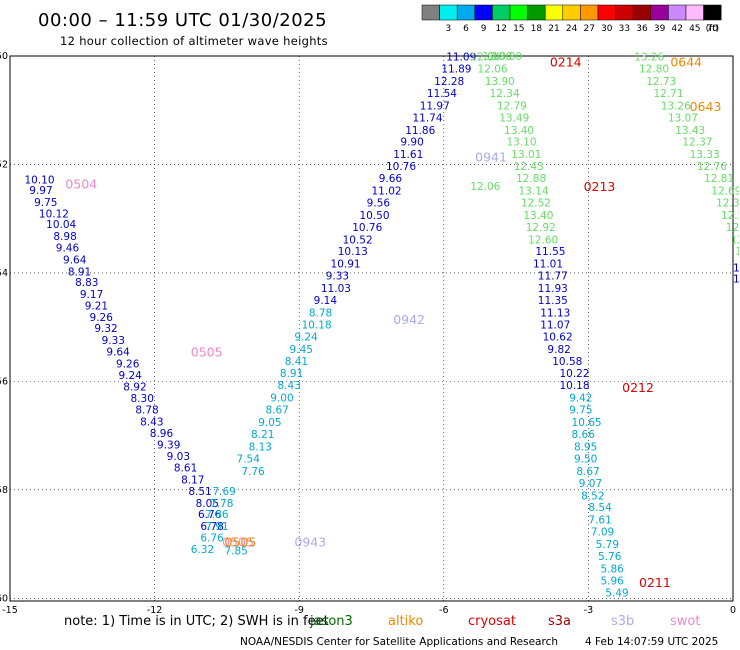 The image size is (740, 650). I want to click on swh-value-0505: 7.85, so click(235, 552).